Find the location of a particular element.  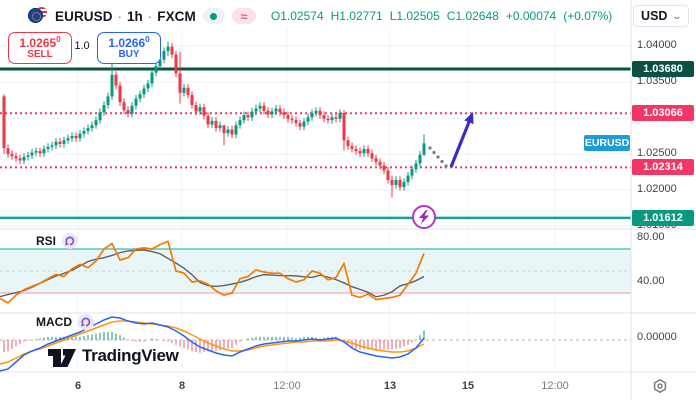

price-path-dots is located at coordinates (438, 157).